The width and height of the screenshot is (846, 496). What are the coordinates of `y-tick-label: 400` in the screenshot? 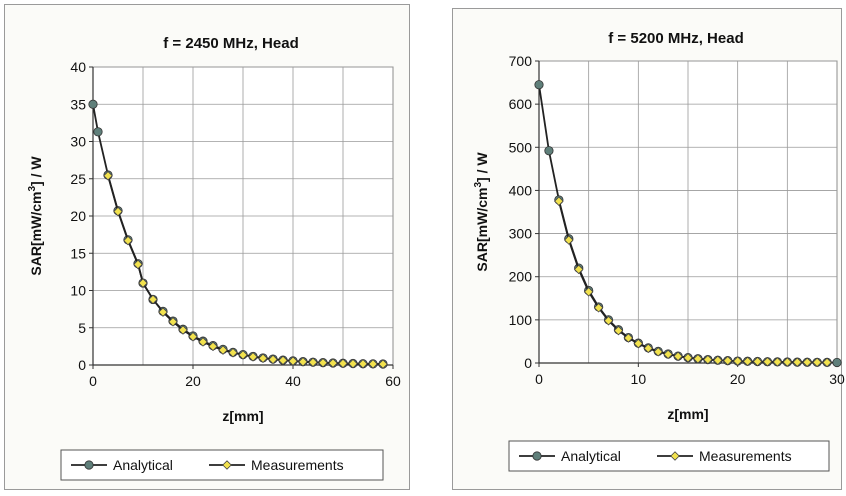 It's located at (521, 190).